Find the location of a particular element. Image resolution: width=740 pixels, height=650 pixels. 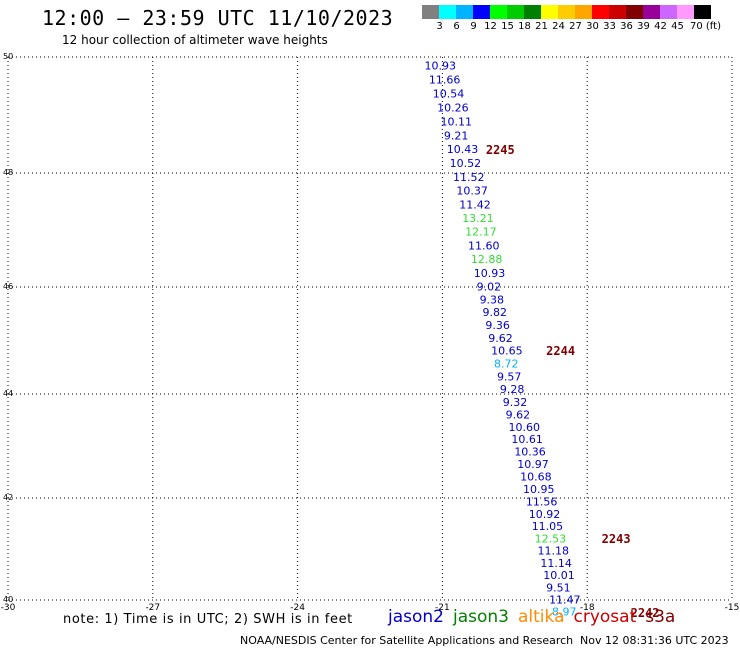

swh-point-label: 10.65 is located at coordinates (506, 351).